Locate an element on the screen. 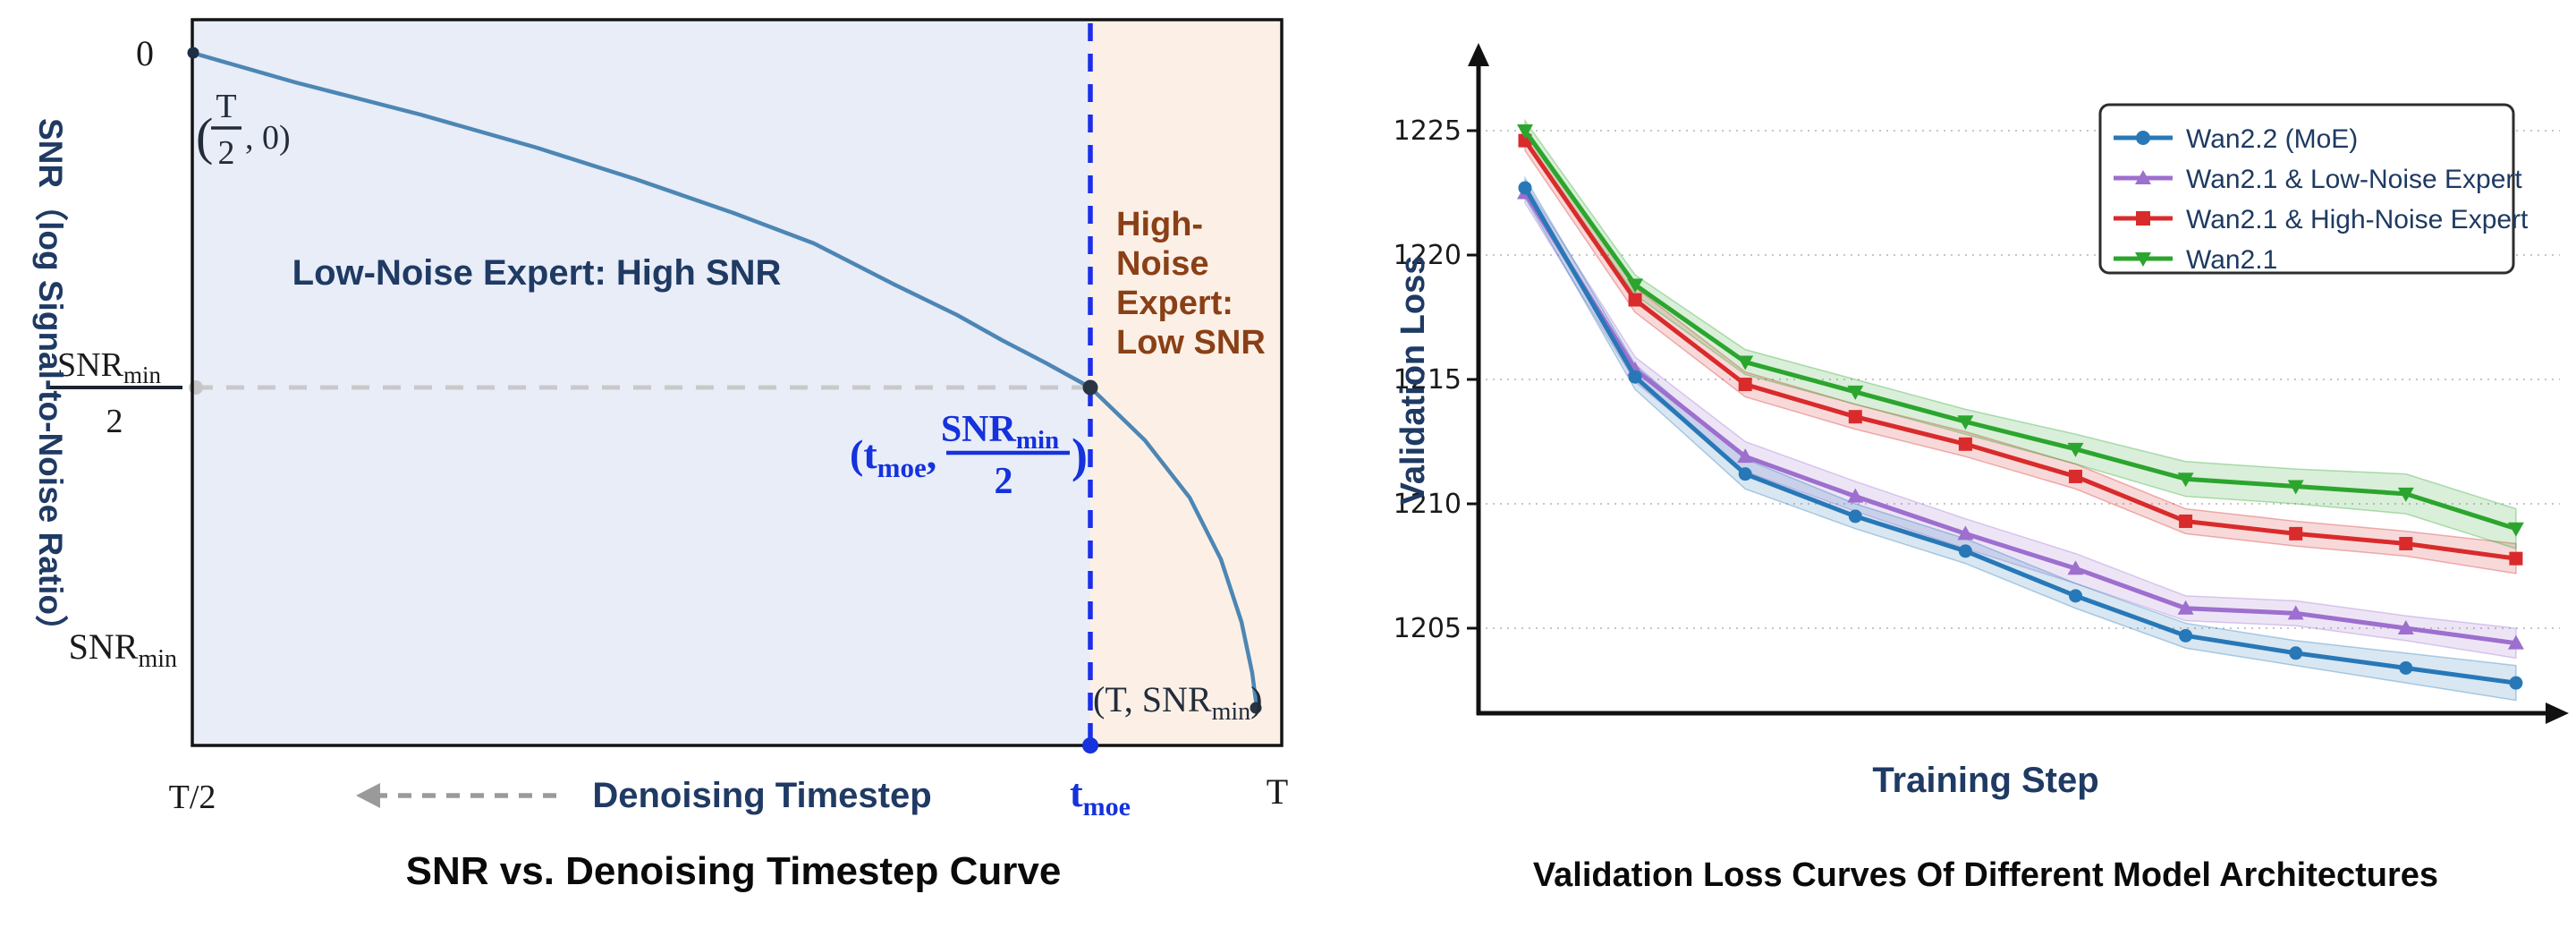  y-axis-label: Validation Loss is located at coordinates (1413, 381).